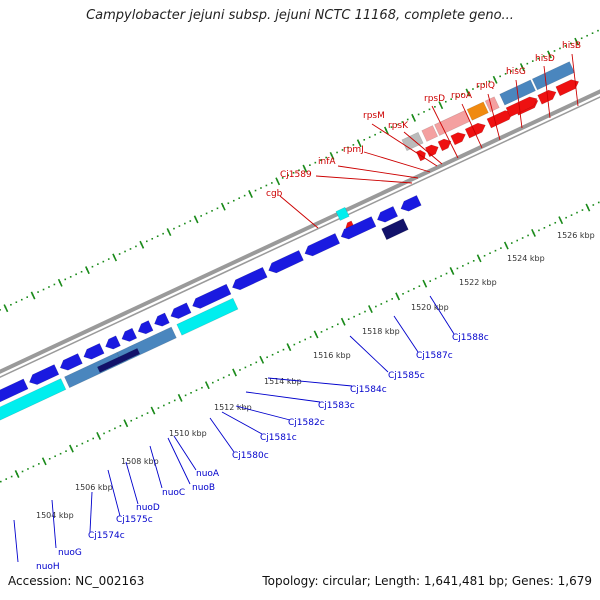 Image resolution: width=600 pixels, height=600 pixels. I want to click on cds-block-orange, so click(477, 111).